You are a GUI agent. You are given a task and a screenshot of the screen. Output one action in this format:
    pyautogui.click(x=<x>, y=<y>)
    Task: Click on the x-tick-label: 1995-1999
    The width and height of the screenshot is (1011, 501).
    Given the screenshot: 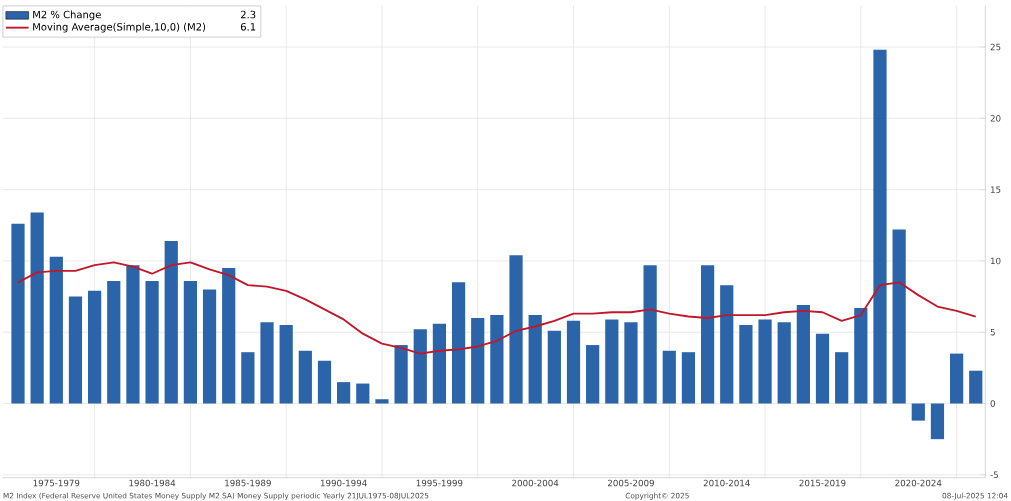 What is the action you would take?
    pyautogui.click(x=439, y=483)
    